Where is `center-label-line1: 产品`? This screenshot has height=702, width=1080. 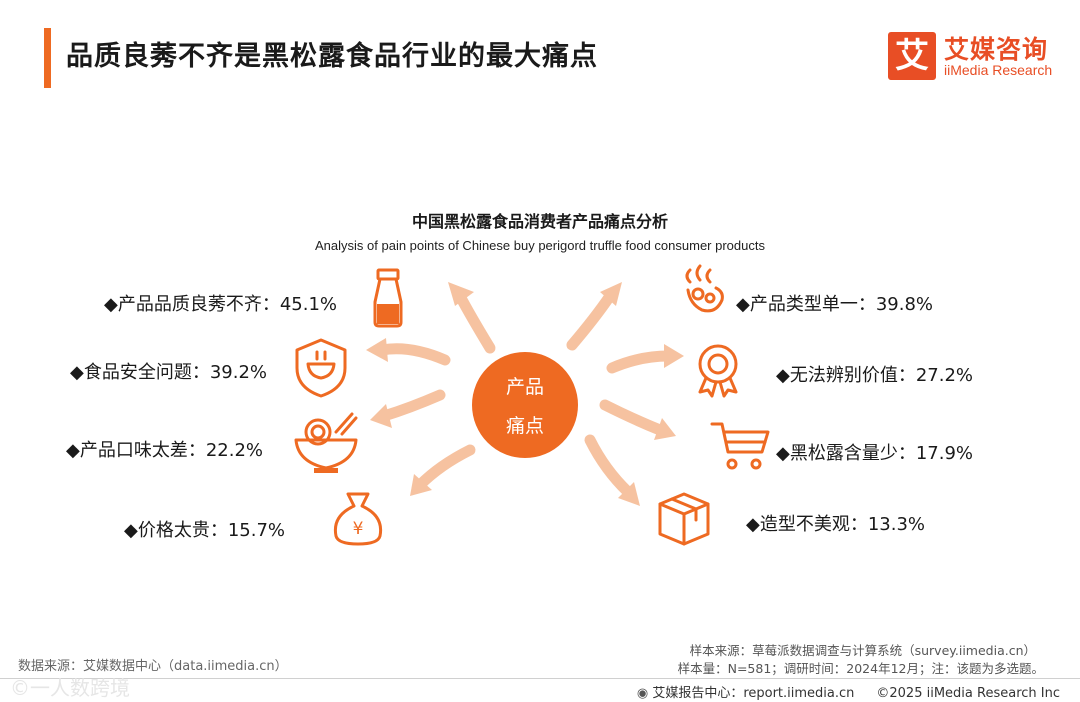
center-label-line1: 产品 is located at coordinates (525, 387).